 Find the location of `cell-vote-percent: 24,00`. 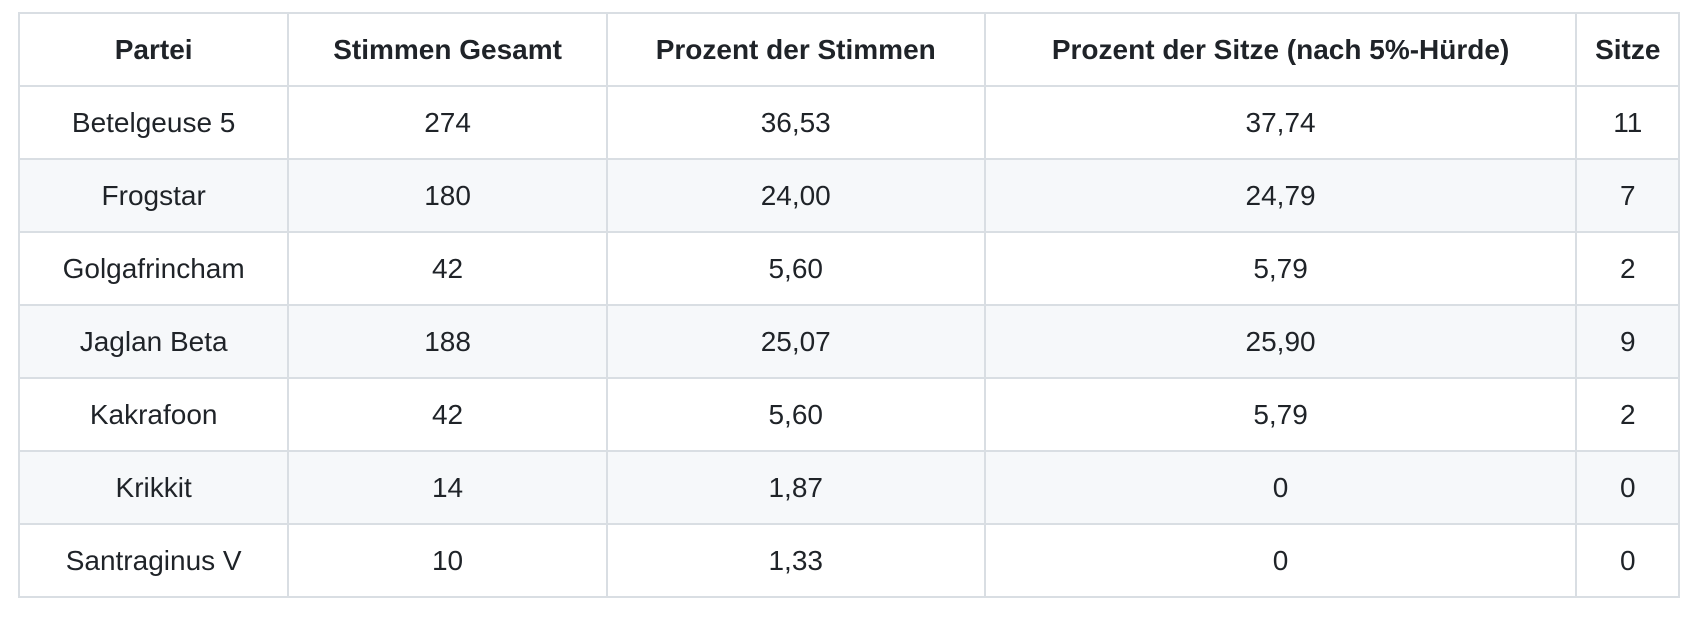

cell-vote-percent: 24,00 is located at coordinates (795, 195).